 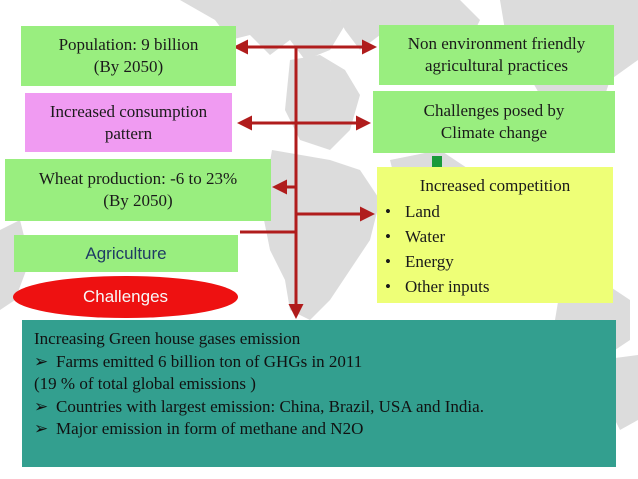 I want to click on agriculture-label: Agriculture, so click(x=126, y=253).